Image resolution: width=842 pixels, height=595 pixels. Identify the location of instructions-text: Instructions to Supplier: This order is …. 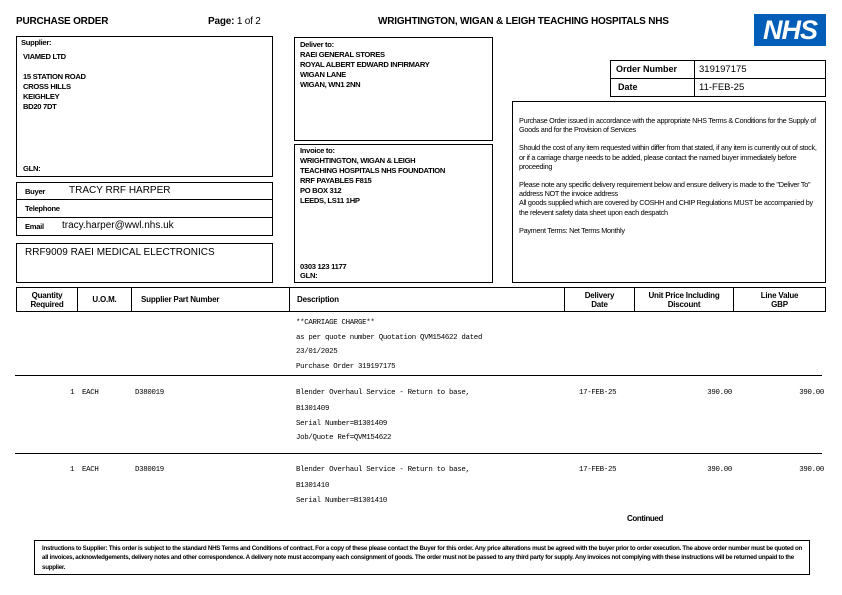
(422, 558).